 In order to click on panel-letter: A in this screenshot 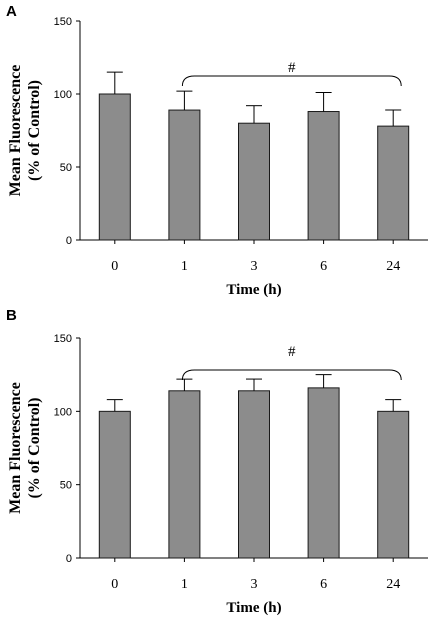, I will do `click(11, 11)`.